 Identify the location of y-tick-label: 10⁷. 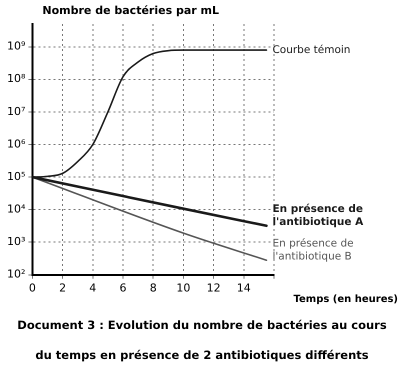
(16, 111).